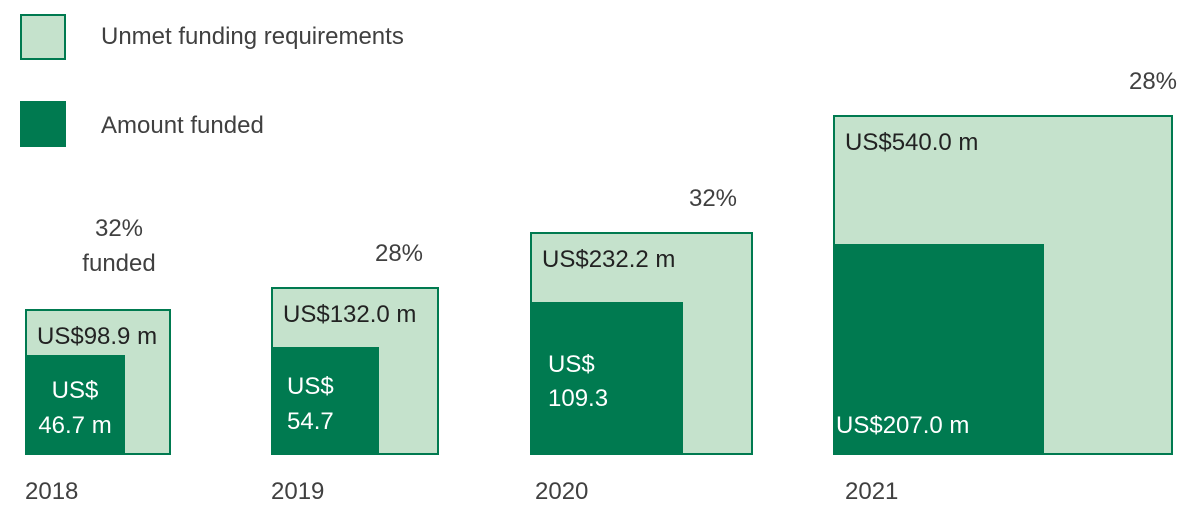 This screenshot has height=512, width=1200. I want to click on percent-label-2019-line1: 28%, so click(399, 253).